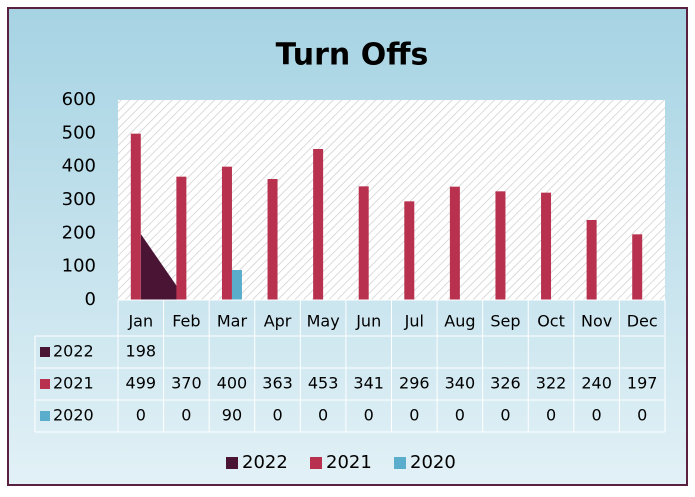 This screenshot has width=695, height=497. What do you see at coordinates (79, 199) in the screenshot?
I see `y-tick-label: 300` at bounding box center [79, 199].